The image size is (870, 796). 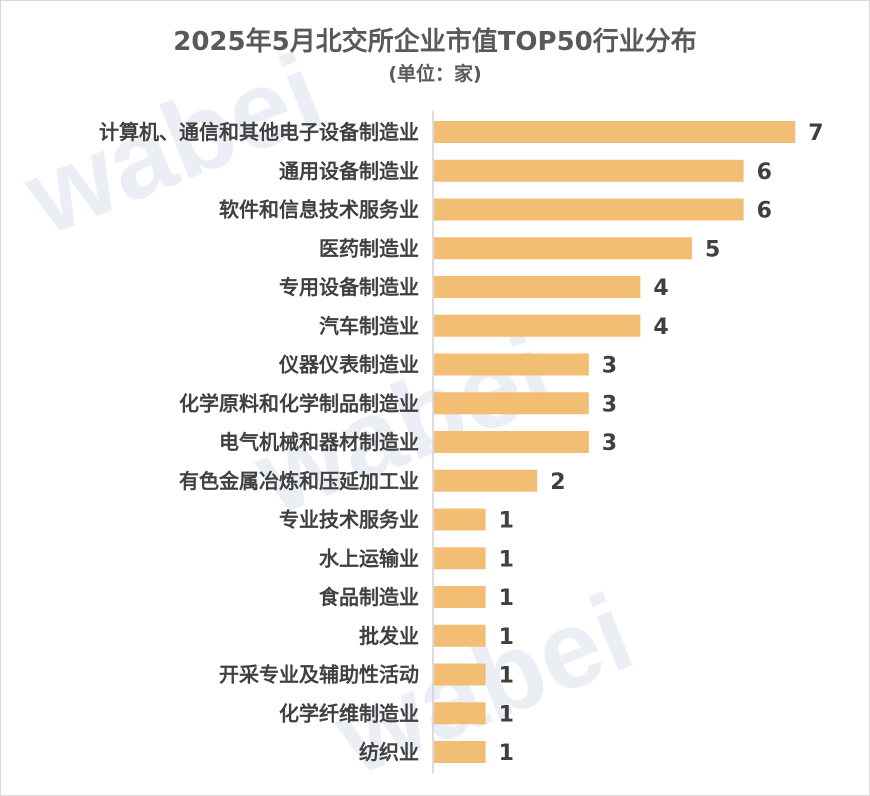 What do you see at coordinates (557, 482) in the screenshot?
I see `data-label: 2` at bounding box center [557, 482].